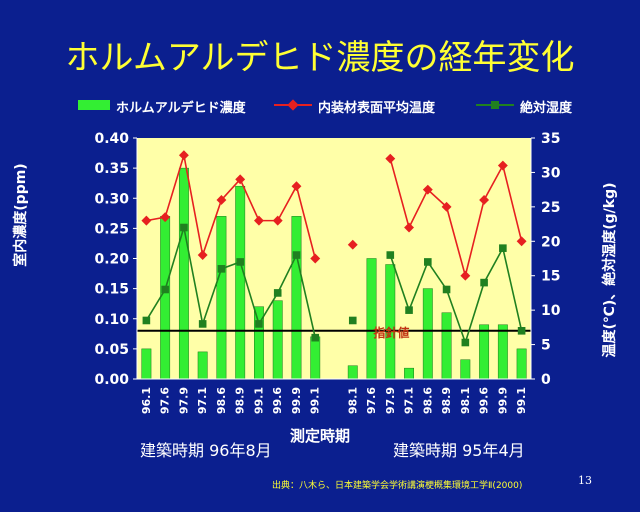 Image resolution: width=640 pixels, height=512 pixels. What do you see at coordinates (427, 400) in the screenshot?
I see `x-tick-label: 98.6` at bounding box center [427, 400].